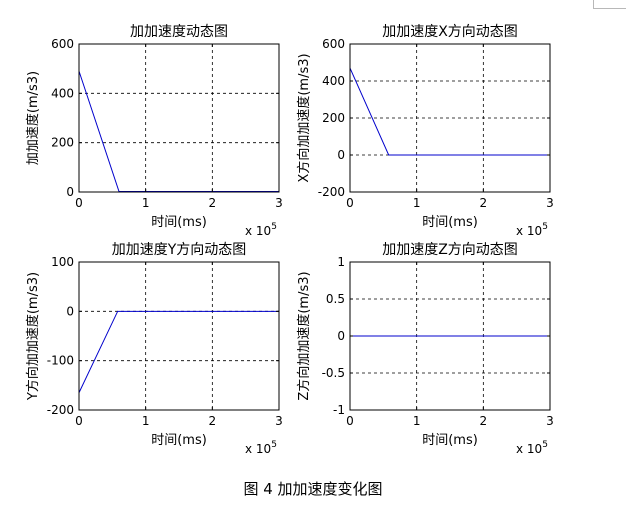 Image resolution: width=626 pixels, height=509 pixels. I want to click on y-tick-label: -0.5, so click(333, 373).